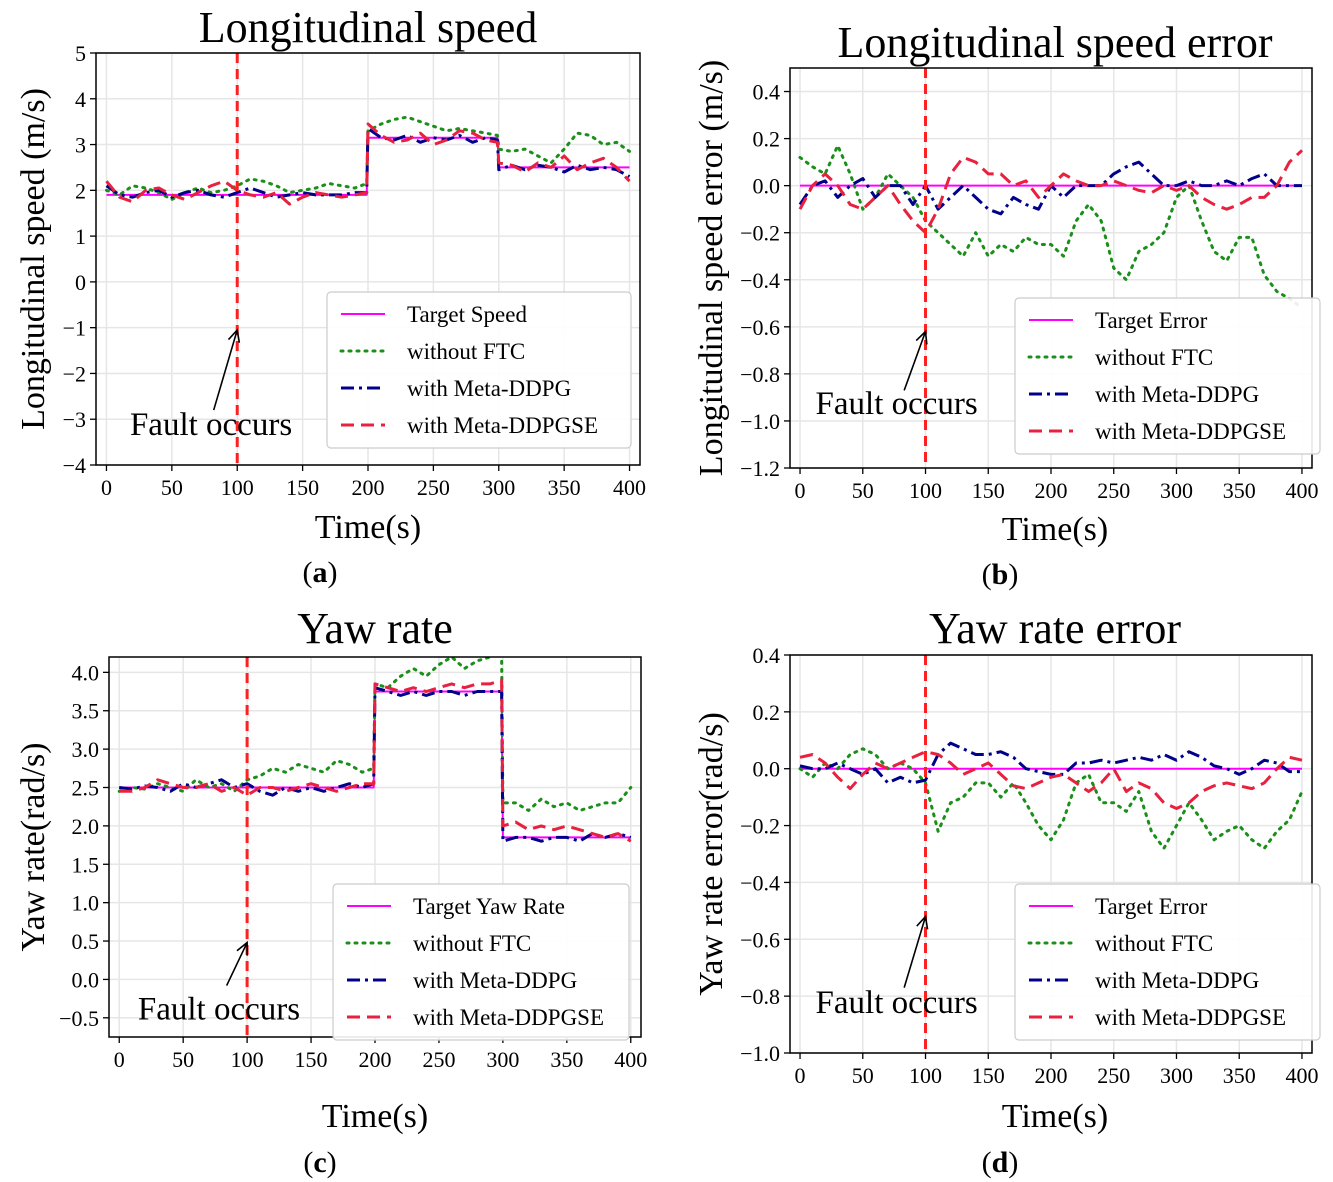 The image size is (1333, 1182). I want to click on y-tick-label: 4, so click(80, 99).